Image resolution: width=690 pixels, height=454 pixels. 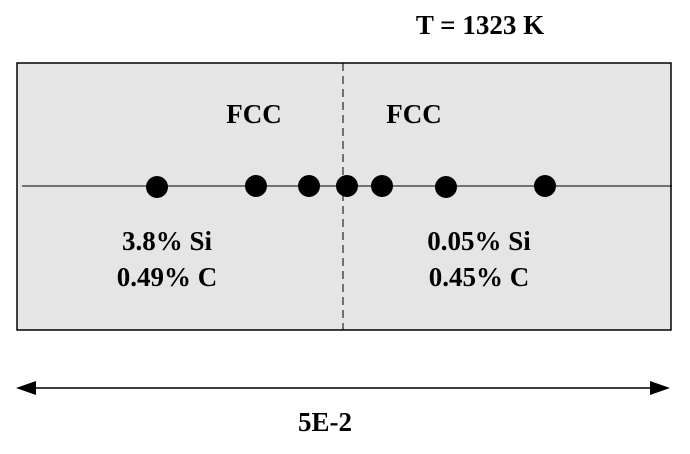 What do you see at coordinates (480, 25) in the screenshot?
I see `title: T = 1323 K` at bounding box center [480, 25].